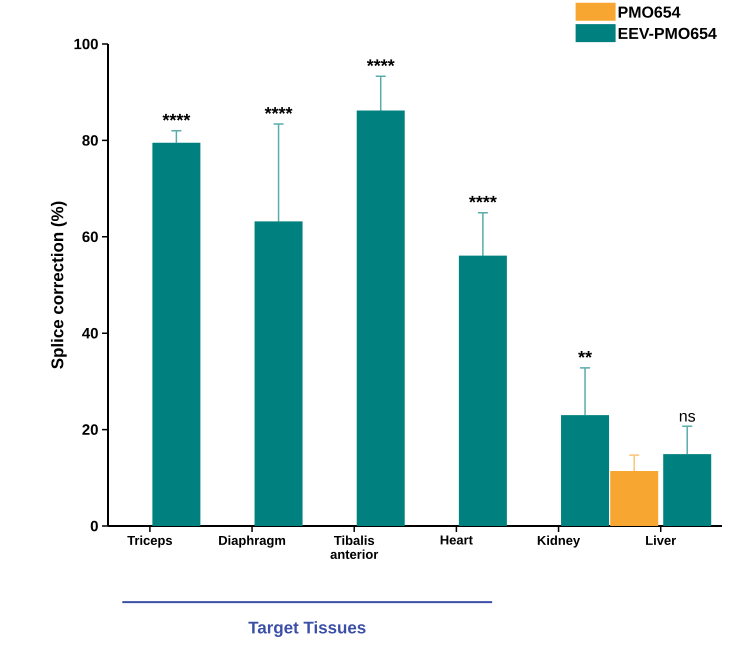 This screenshot has width=748, height=646. I want to click on y-axis-title: Splice correction (%), so click(58, 285).